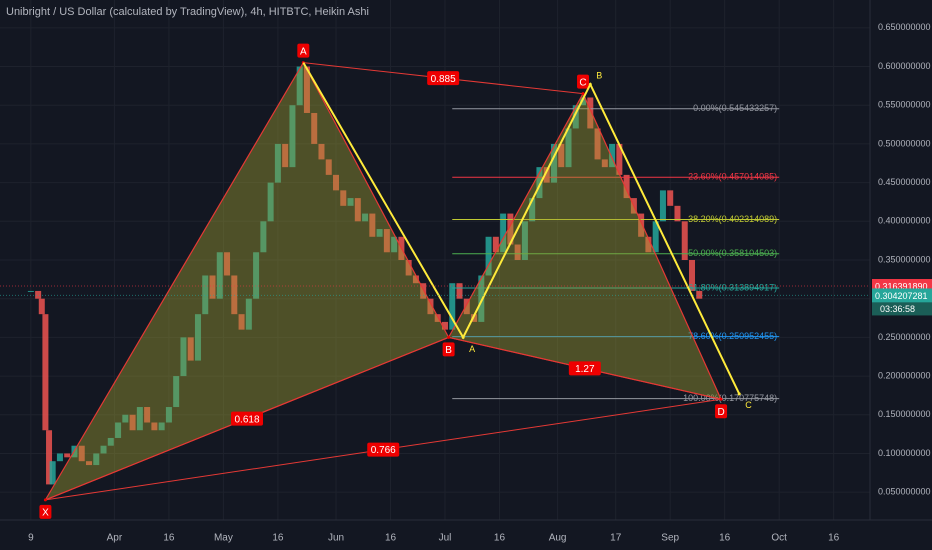 The image size is (932, 550). Describe the element at coordinates (383, 450) in the screenshot. I see `ratio-label: 0.766` at that location.